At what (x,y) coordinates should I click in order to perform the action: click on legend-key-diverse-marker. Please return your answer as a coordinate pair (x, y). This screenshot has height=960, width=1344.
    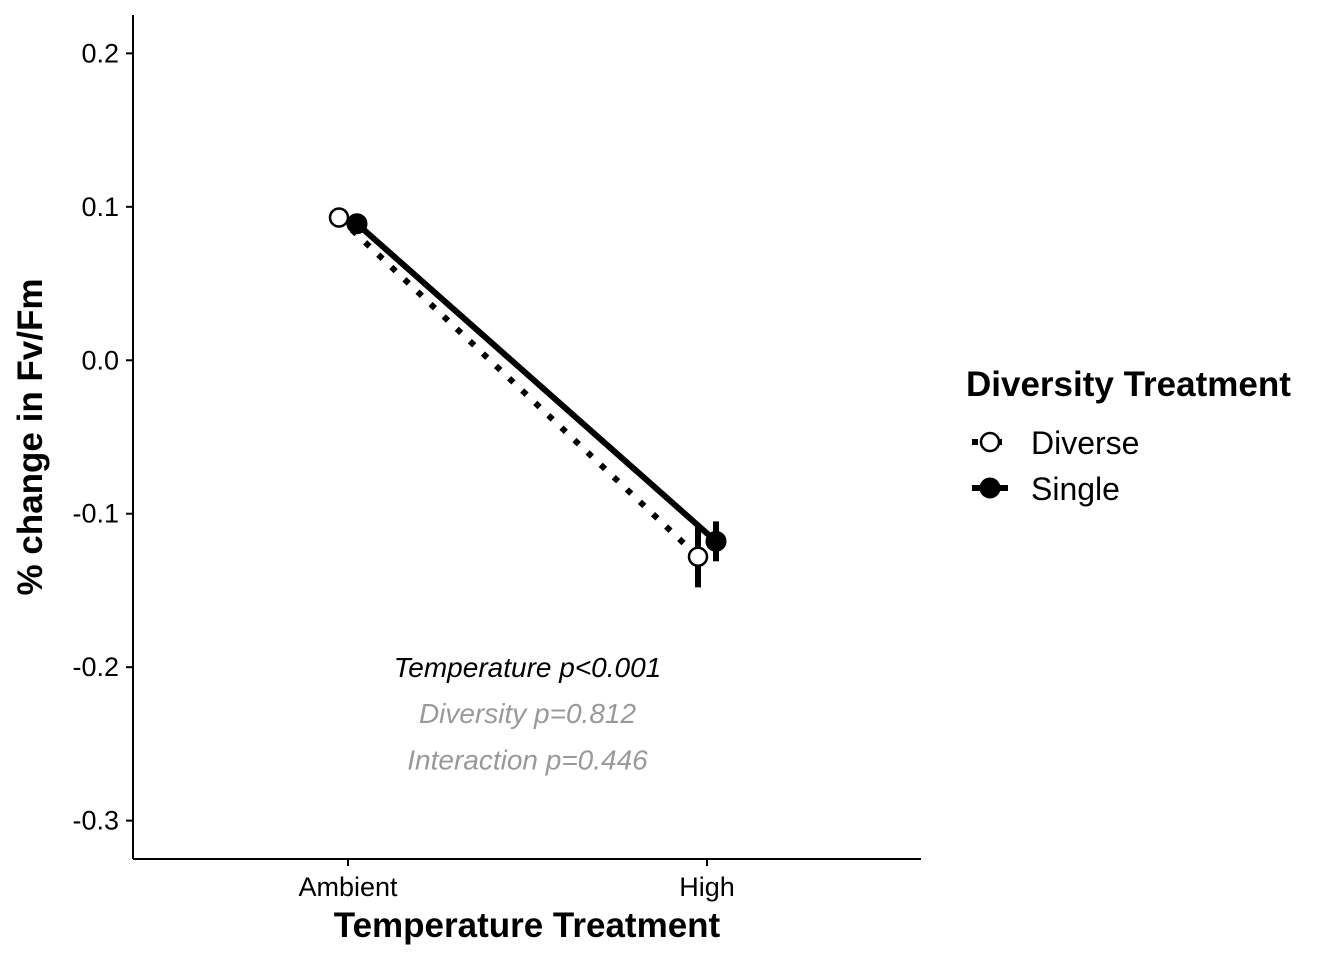
    Looking at the image, I should click on (990, 442).